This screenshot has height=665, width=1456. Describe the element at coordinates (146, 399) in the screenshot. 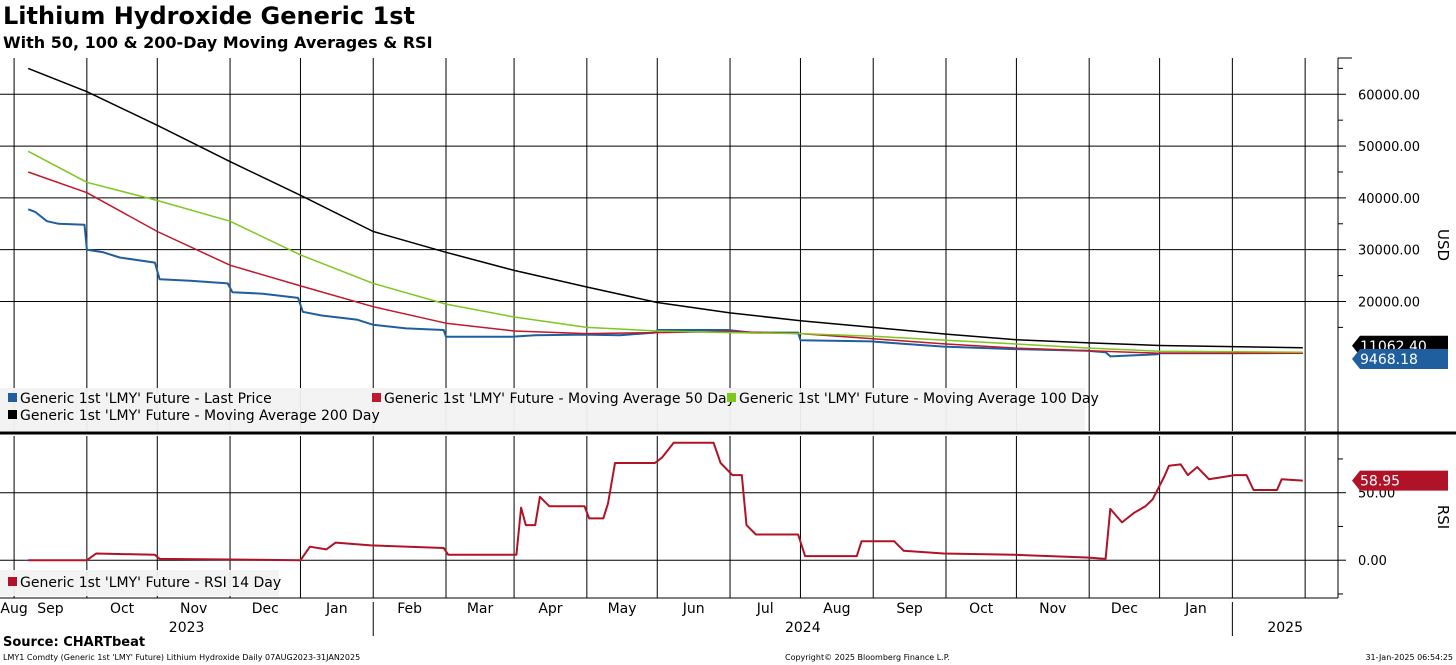

I see `legend-entry: Generic 1st 'LMY' Future - Last Price` at that location.